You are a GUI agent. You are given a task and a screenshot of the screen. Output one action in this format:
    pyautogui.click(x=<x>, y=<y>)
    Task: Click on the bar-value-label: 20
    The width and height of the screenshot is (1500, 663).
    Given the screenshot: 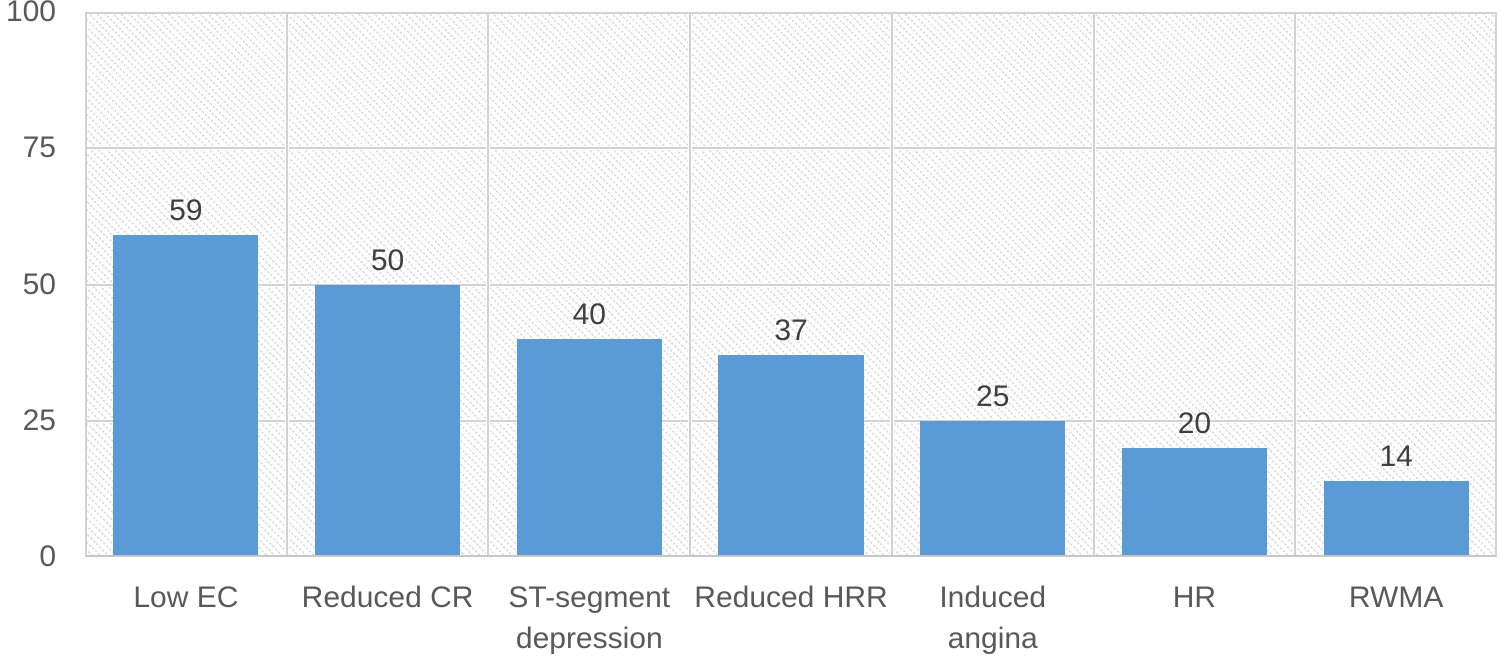 What is the action you would take?
    pyautogui.click(x=1194, y=423)
    